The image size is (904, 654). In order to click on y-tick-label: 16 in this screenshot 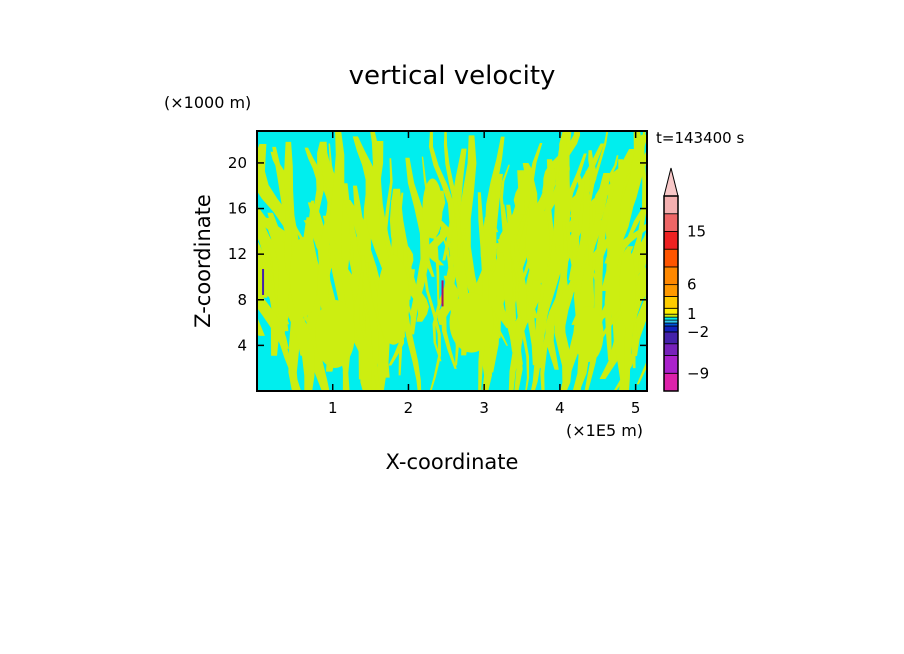, I will do `click(237, 209)`.